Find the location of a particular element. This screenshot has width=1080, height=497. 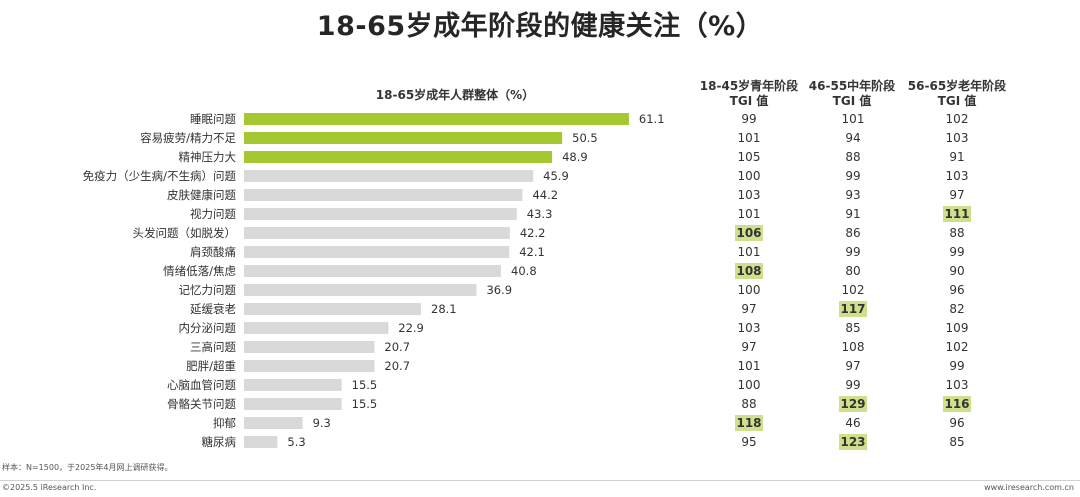

tgi-cell-value: 46 is located at coordinates (852, 423).